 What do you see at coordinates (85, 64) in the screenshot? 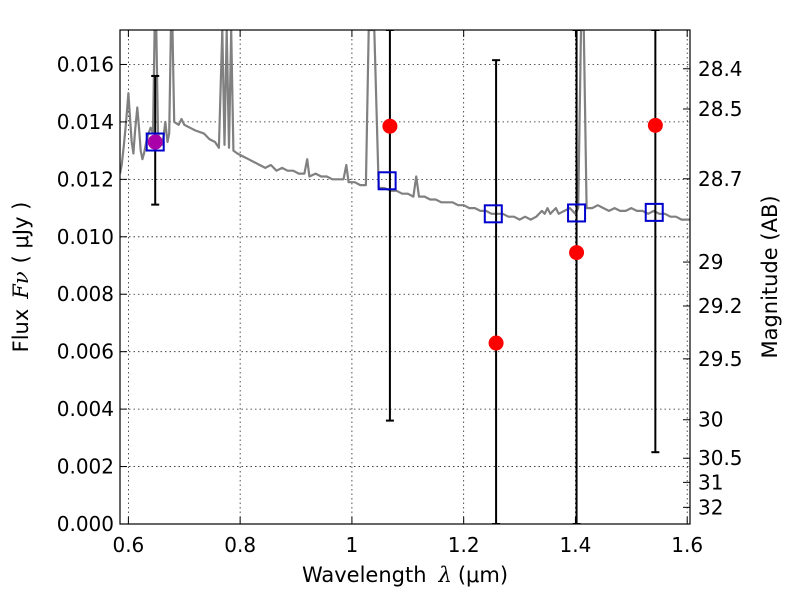
I see `y-tick-label: 0.016` at bounding box center [85, 64].